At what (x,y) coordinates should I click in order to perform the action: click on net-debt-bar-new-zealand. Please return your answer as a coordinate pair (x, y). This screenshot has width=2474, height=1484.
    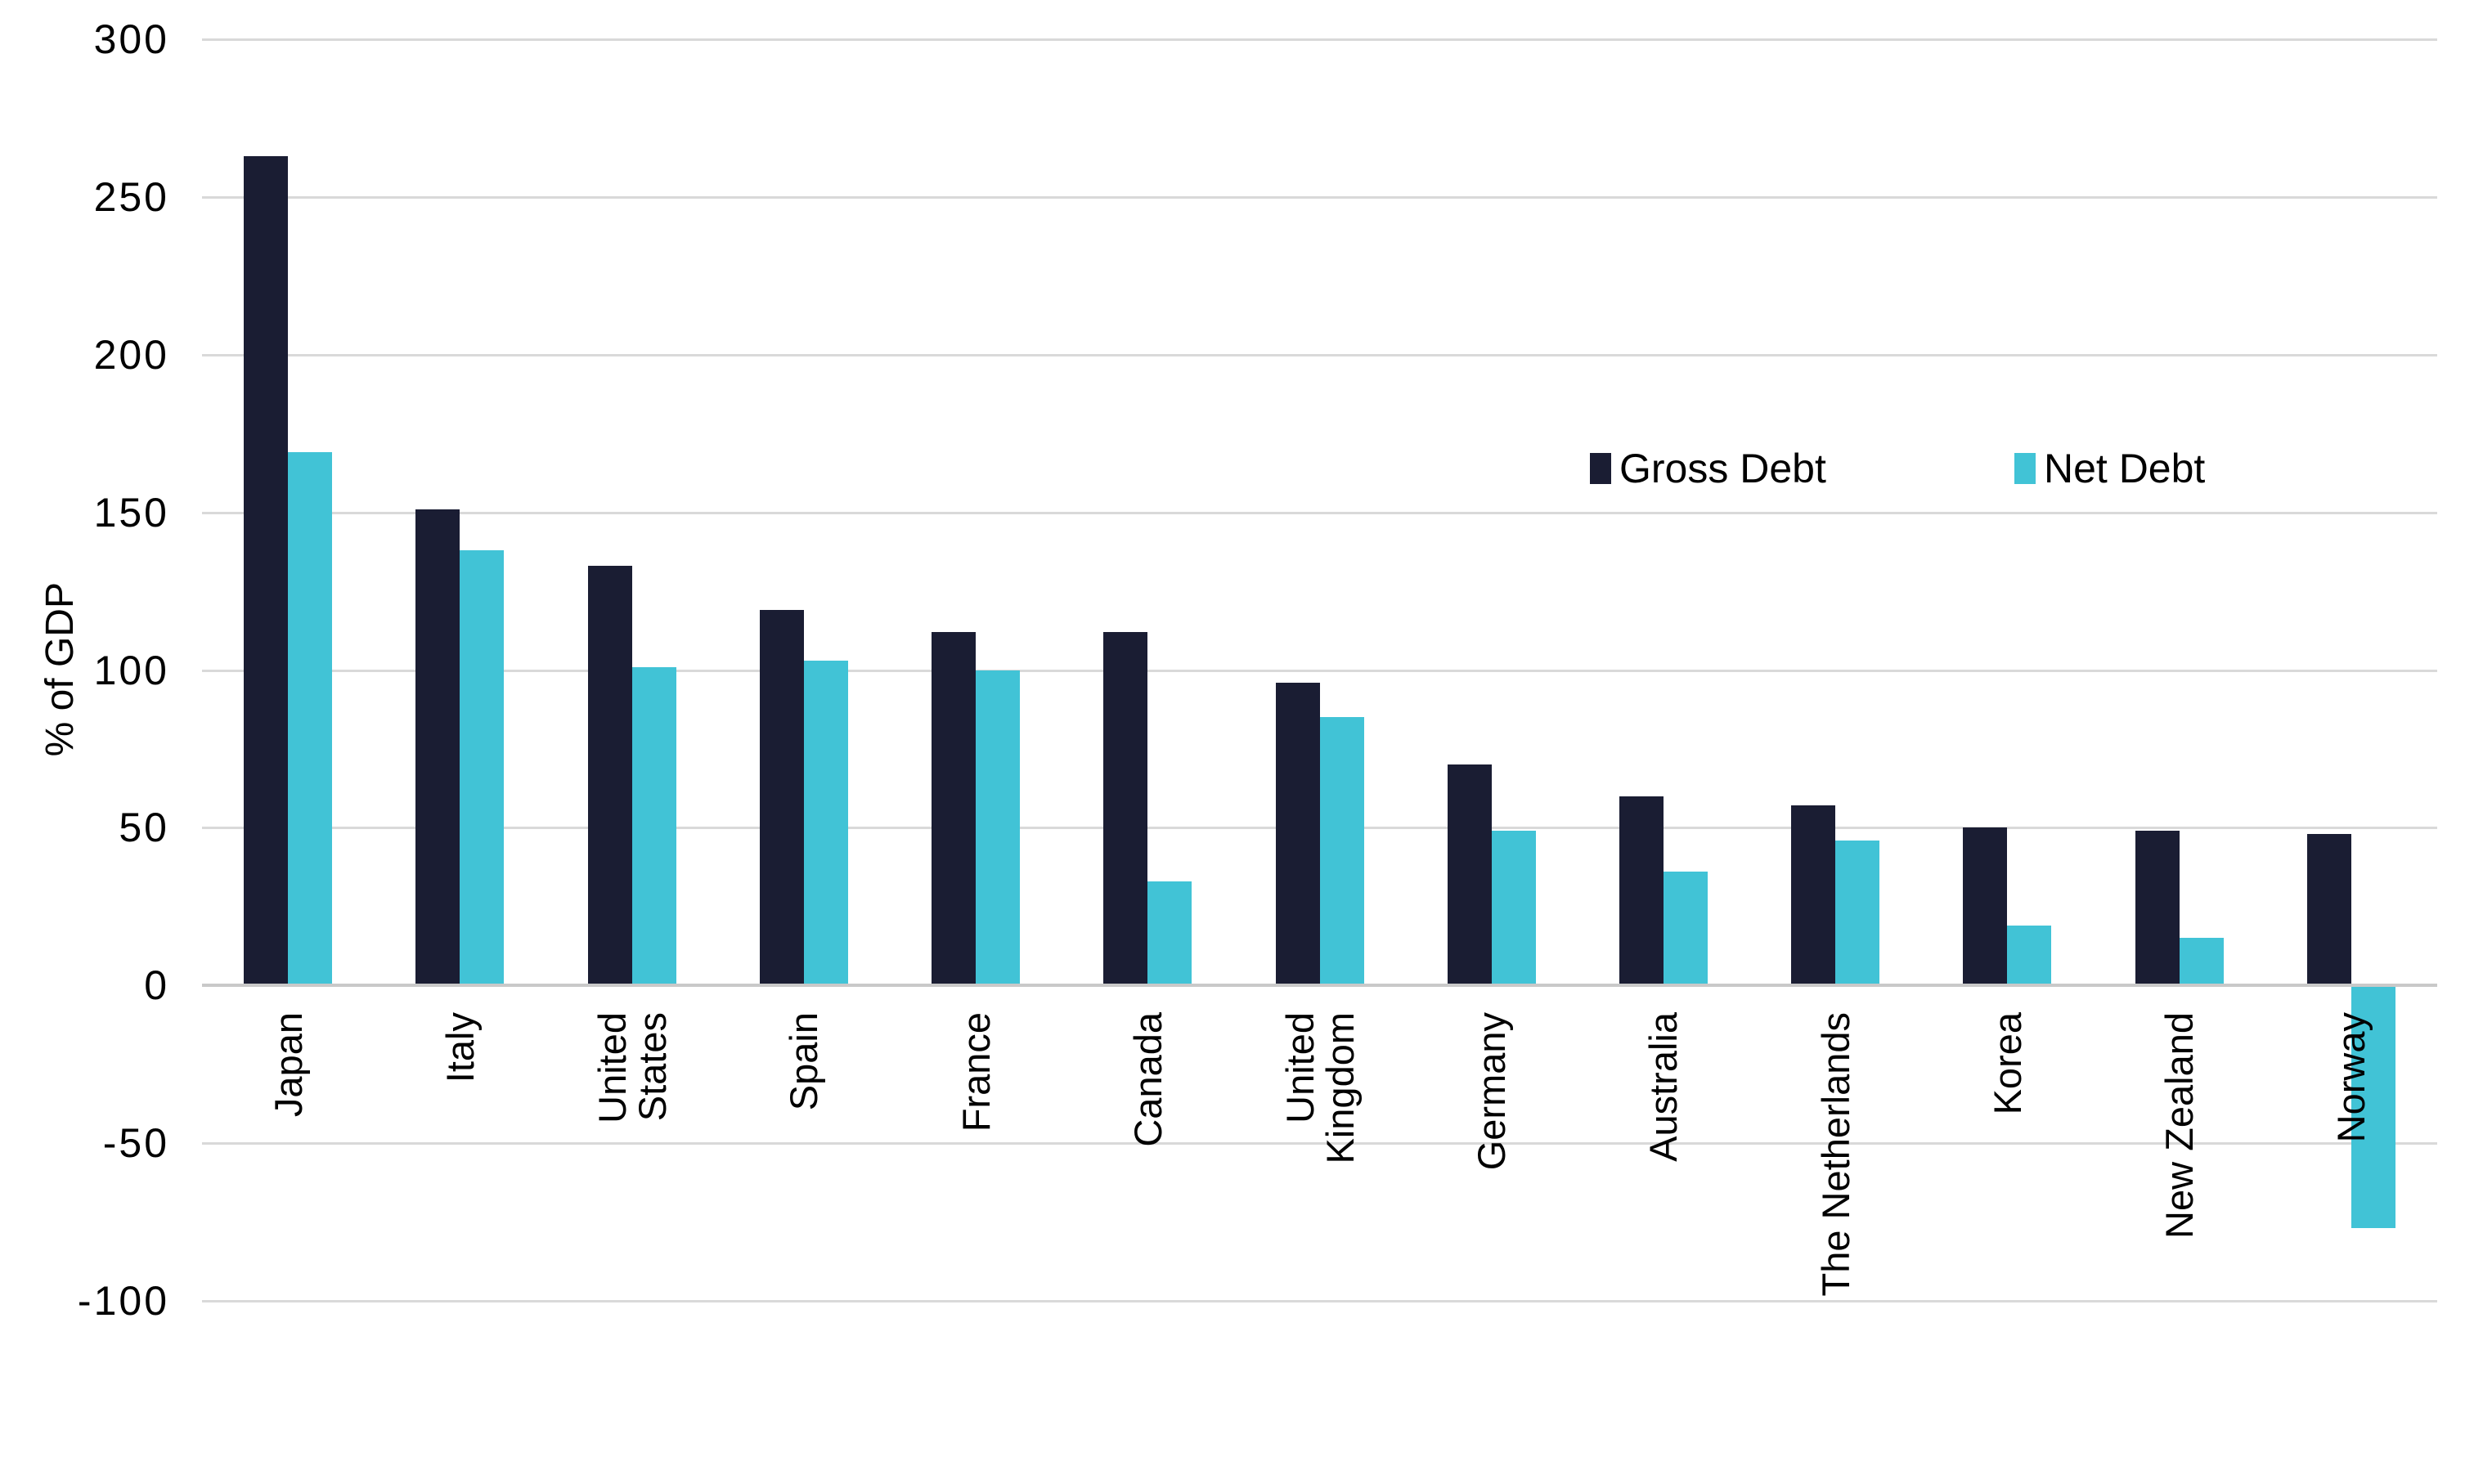
    Looking at the image, I should click on (2201, 962).